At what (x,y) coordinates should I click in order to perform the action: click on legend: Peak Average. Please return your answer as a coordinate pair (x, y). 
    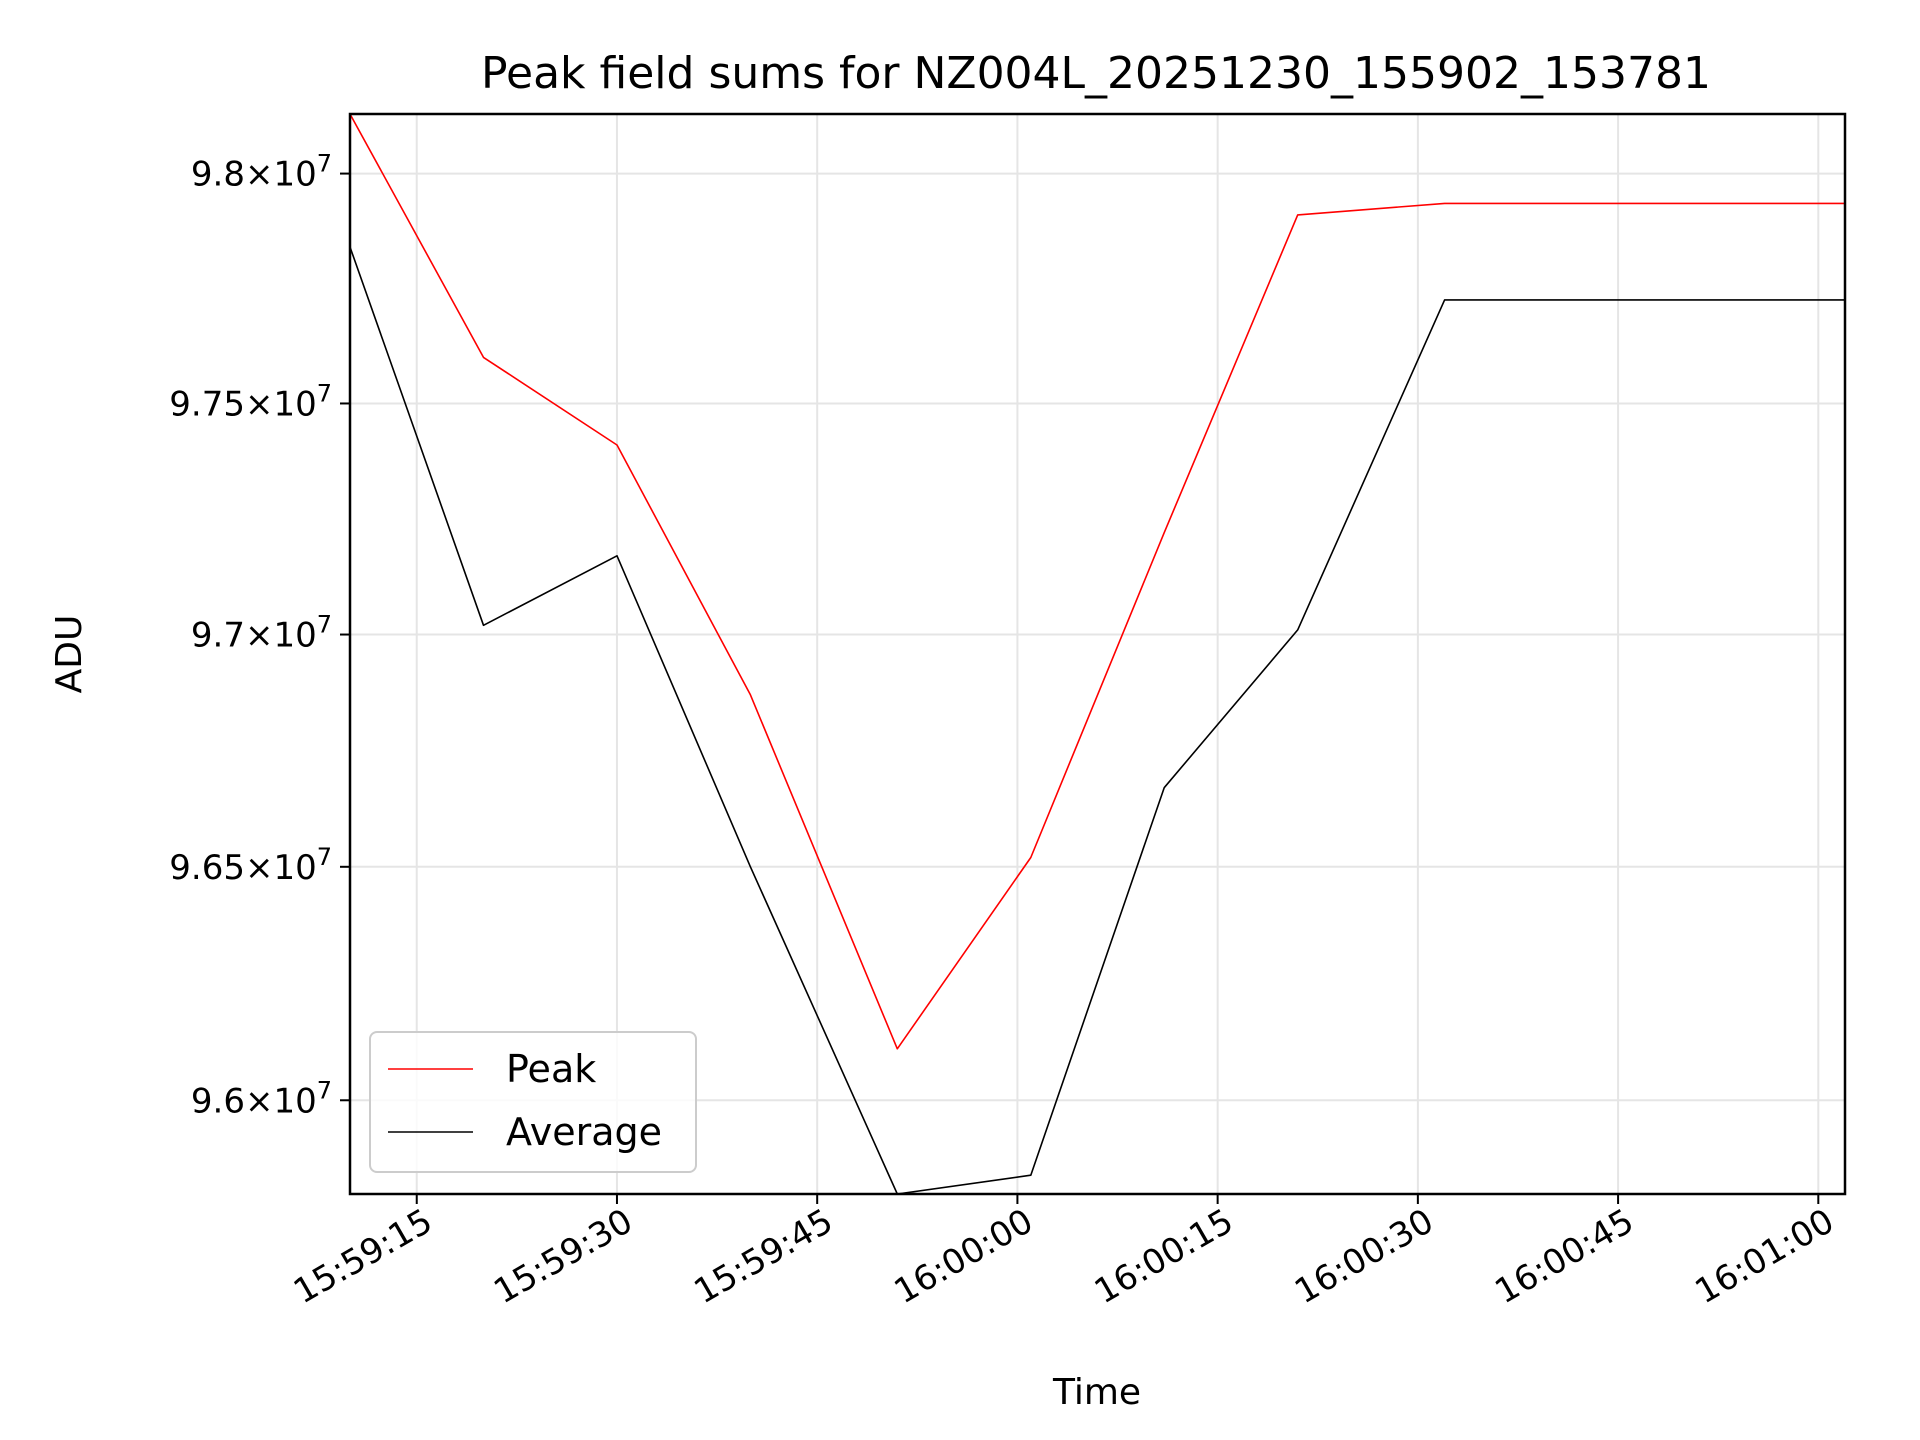
    Looking at the image, I should click on (533, 1102).